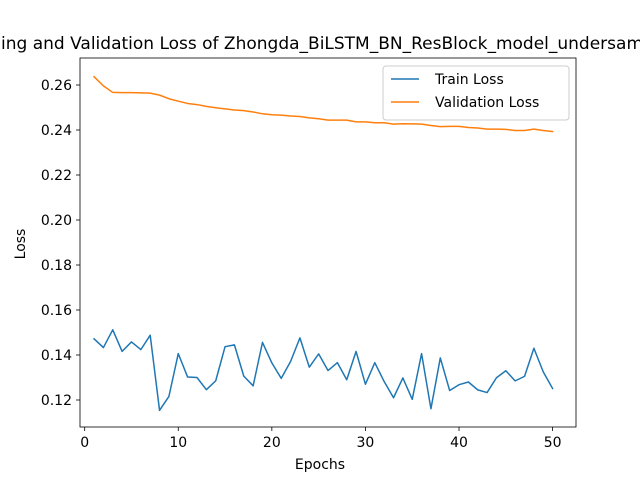  Describe the element at coordinates (56, 266) in the screenshot. I see `y-tick-label: 0.18` at that location.